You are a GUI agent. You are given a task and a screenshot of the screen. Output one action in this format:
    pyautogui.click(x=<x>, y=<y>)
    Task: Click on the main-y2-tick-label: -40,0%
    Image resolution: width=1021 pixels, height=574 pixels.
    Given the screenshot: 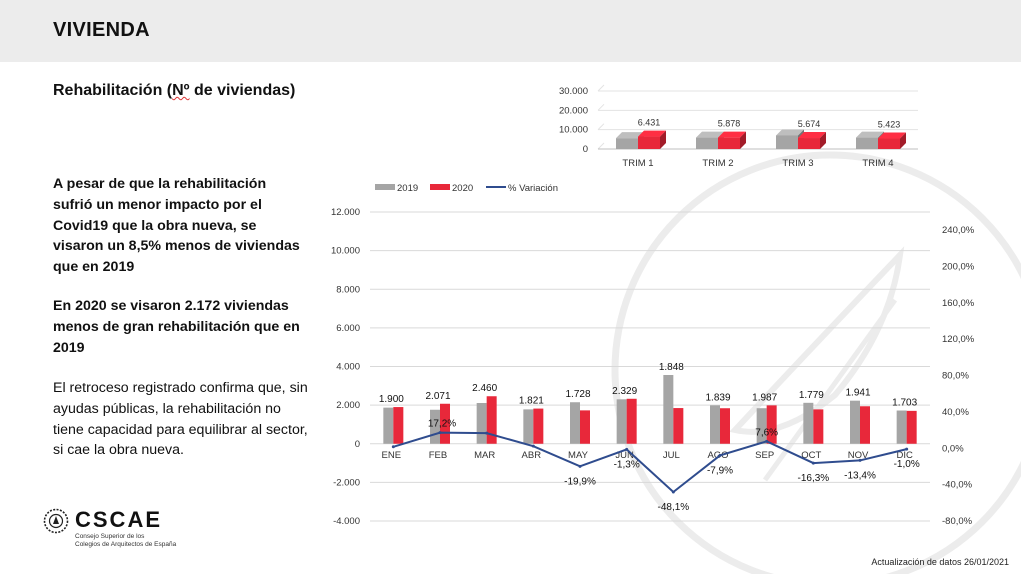 What is the action you would take?
    pyautogui.click(x=957, y=485)
    